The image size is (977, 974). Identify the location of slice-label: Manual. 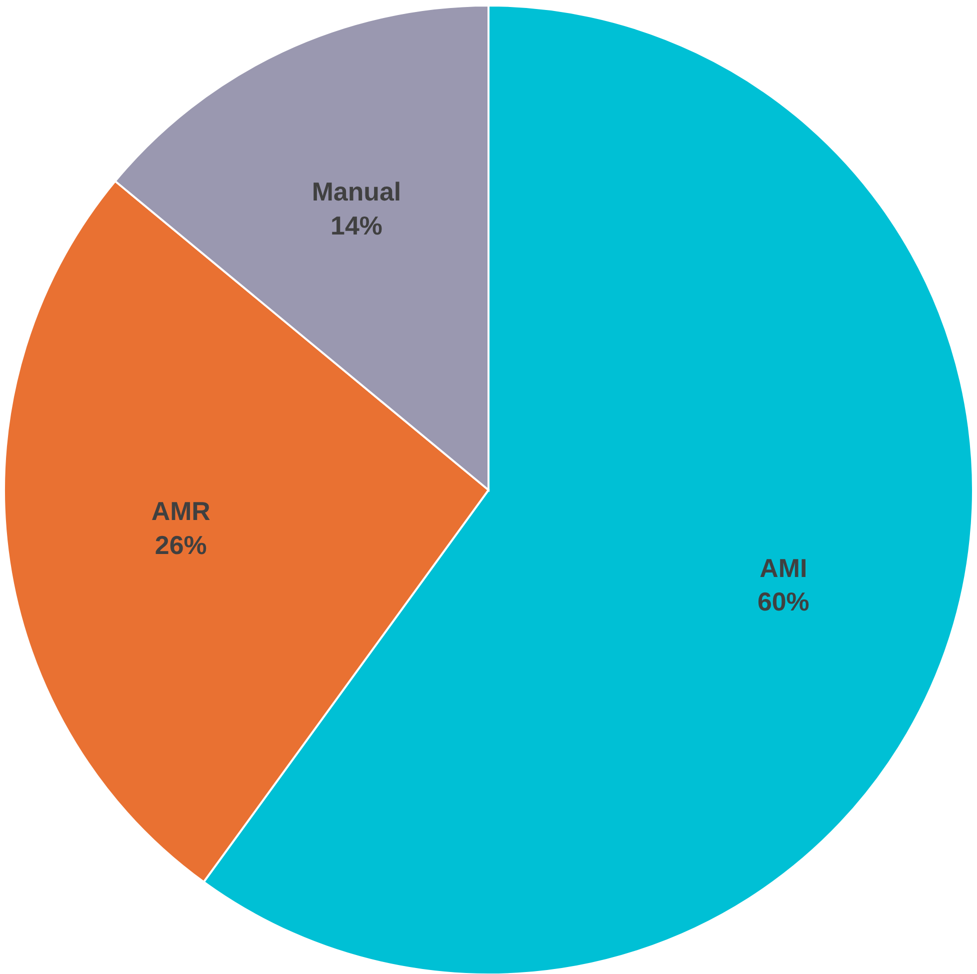
(357, 192).